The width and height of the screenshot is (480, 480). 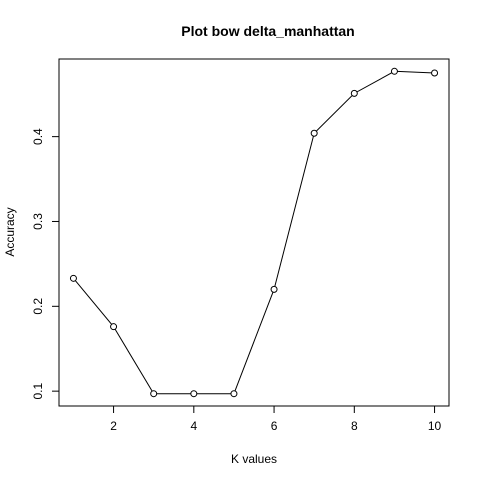 What do you see at coordinates (267, 31) in the screenshot?
I see `chart-title: Plot bow delta_manhattan` at bounding box center [267, 31].